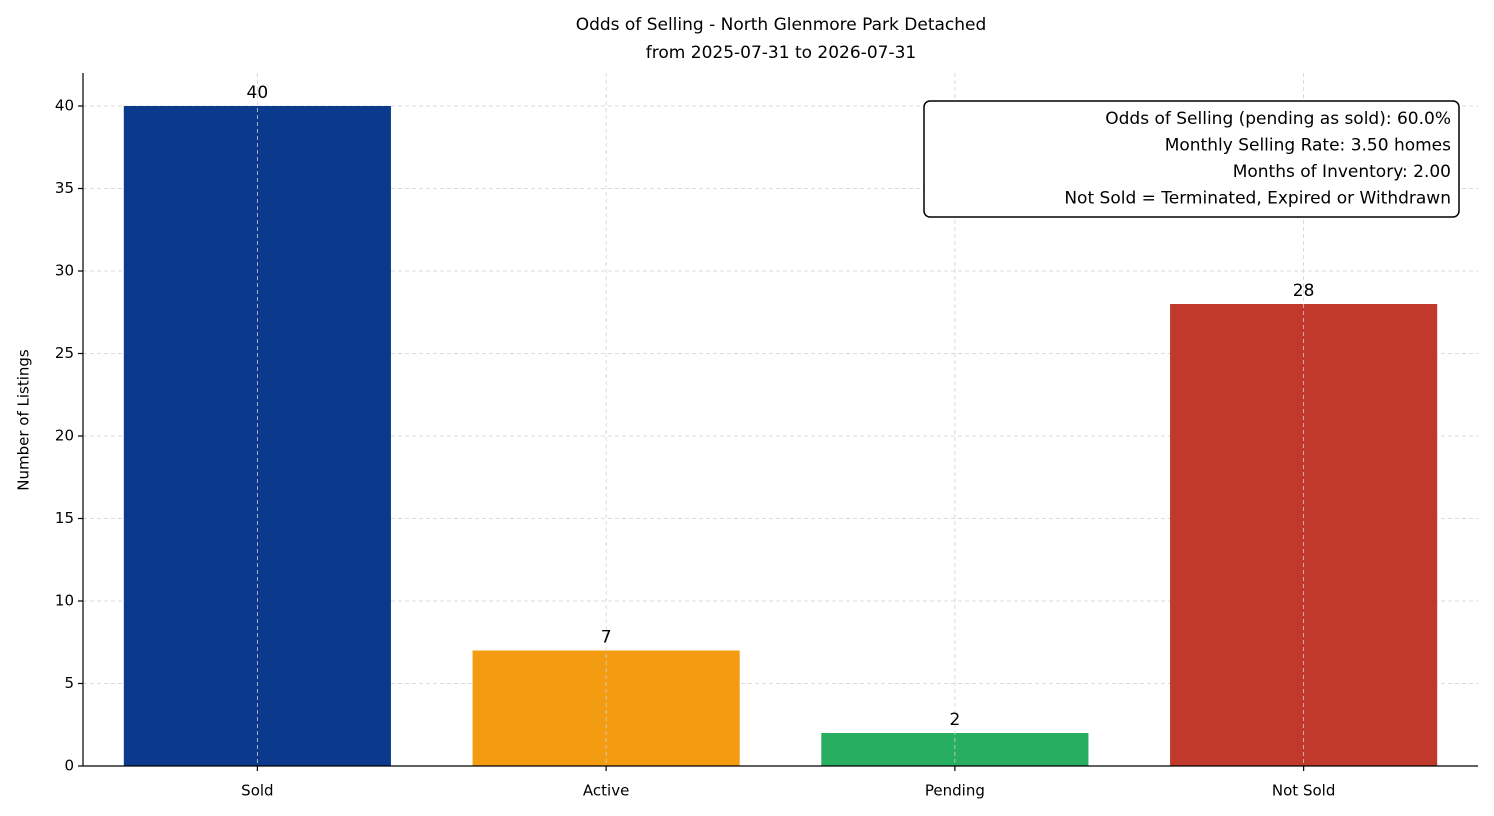  I want to click on y-axis-label: Number of Listings, so click(24, 420).